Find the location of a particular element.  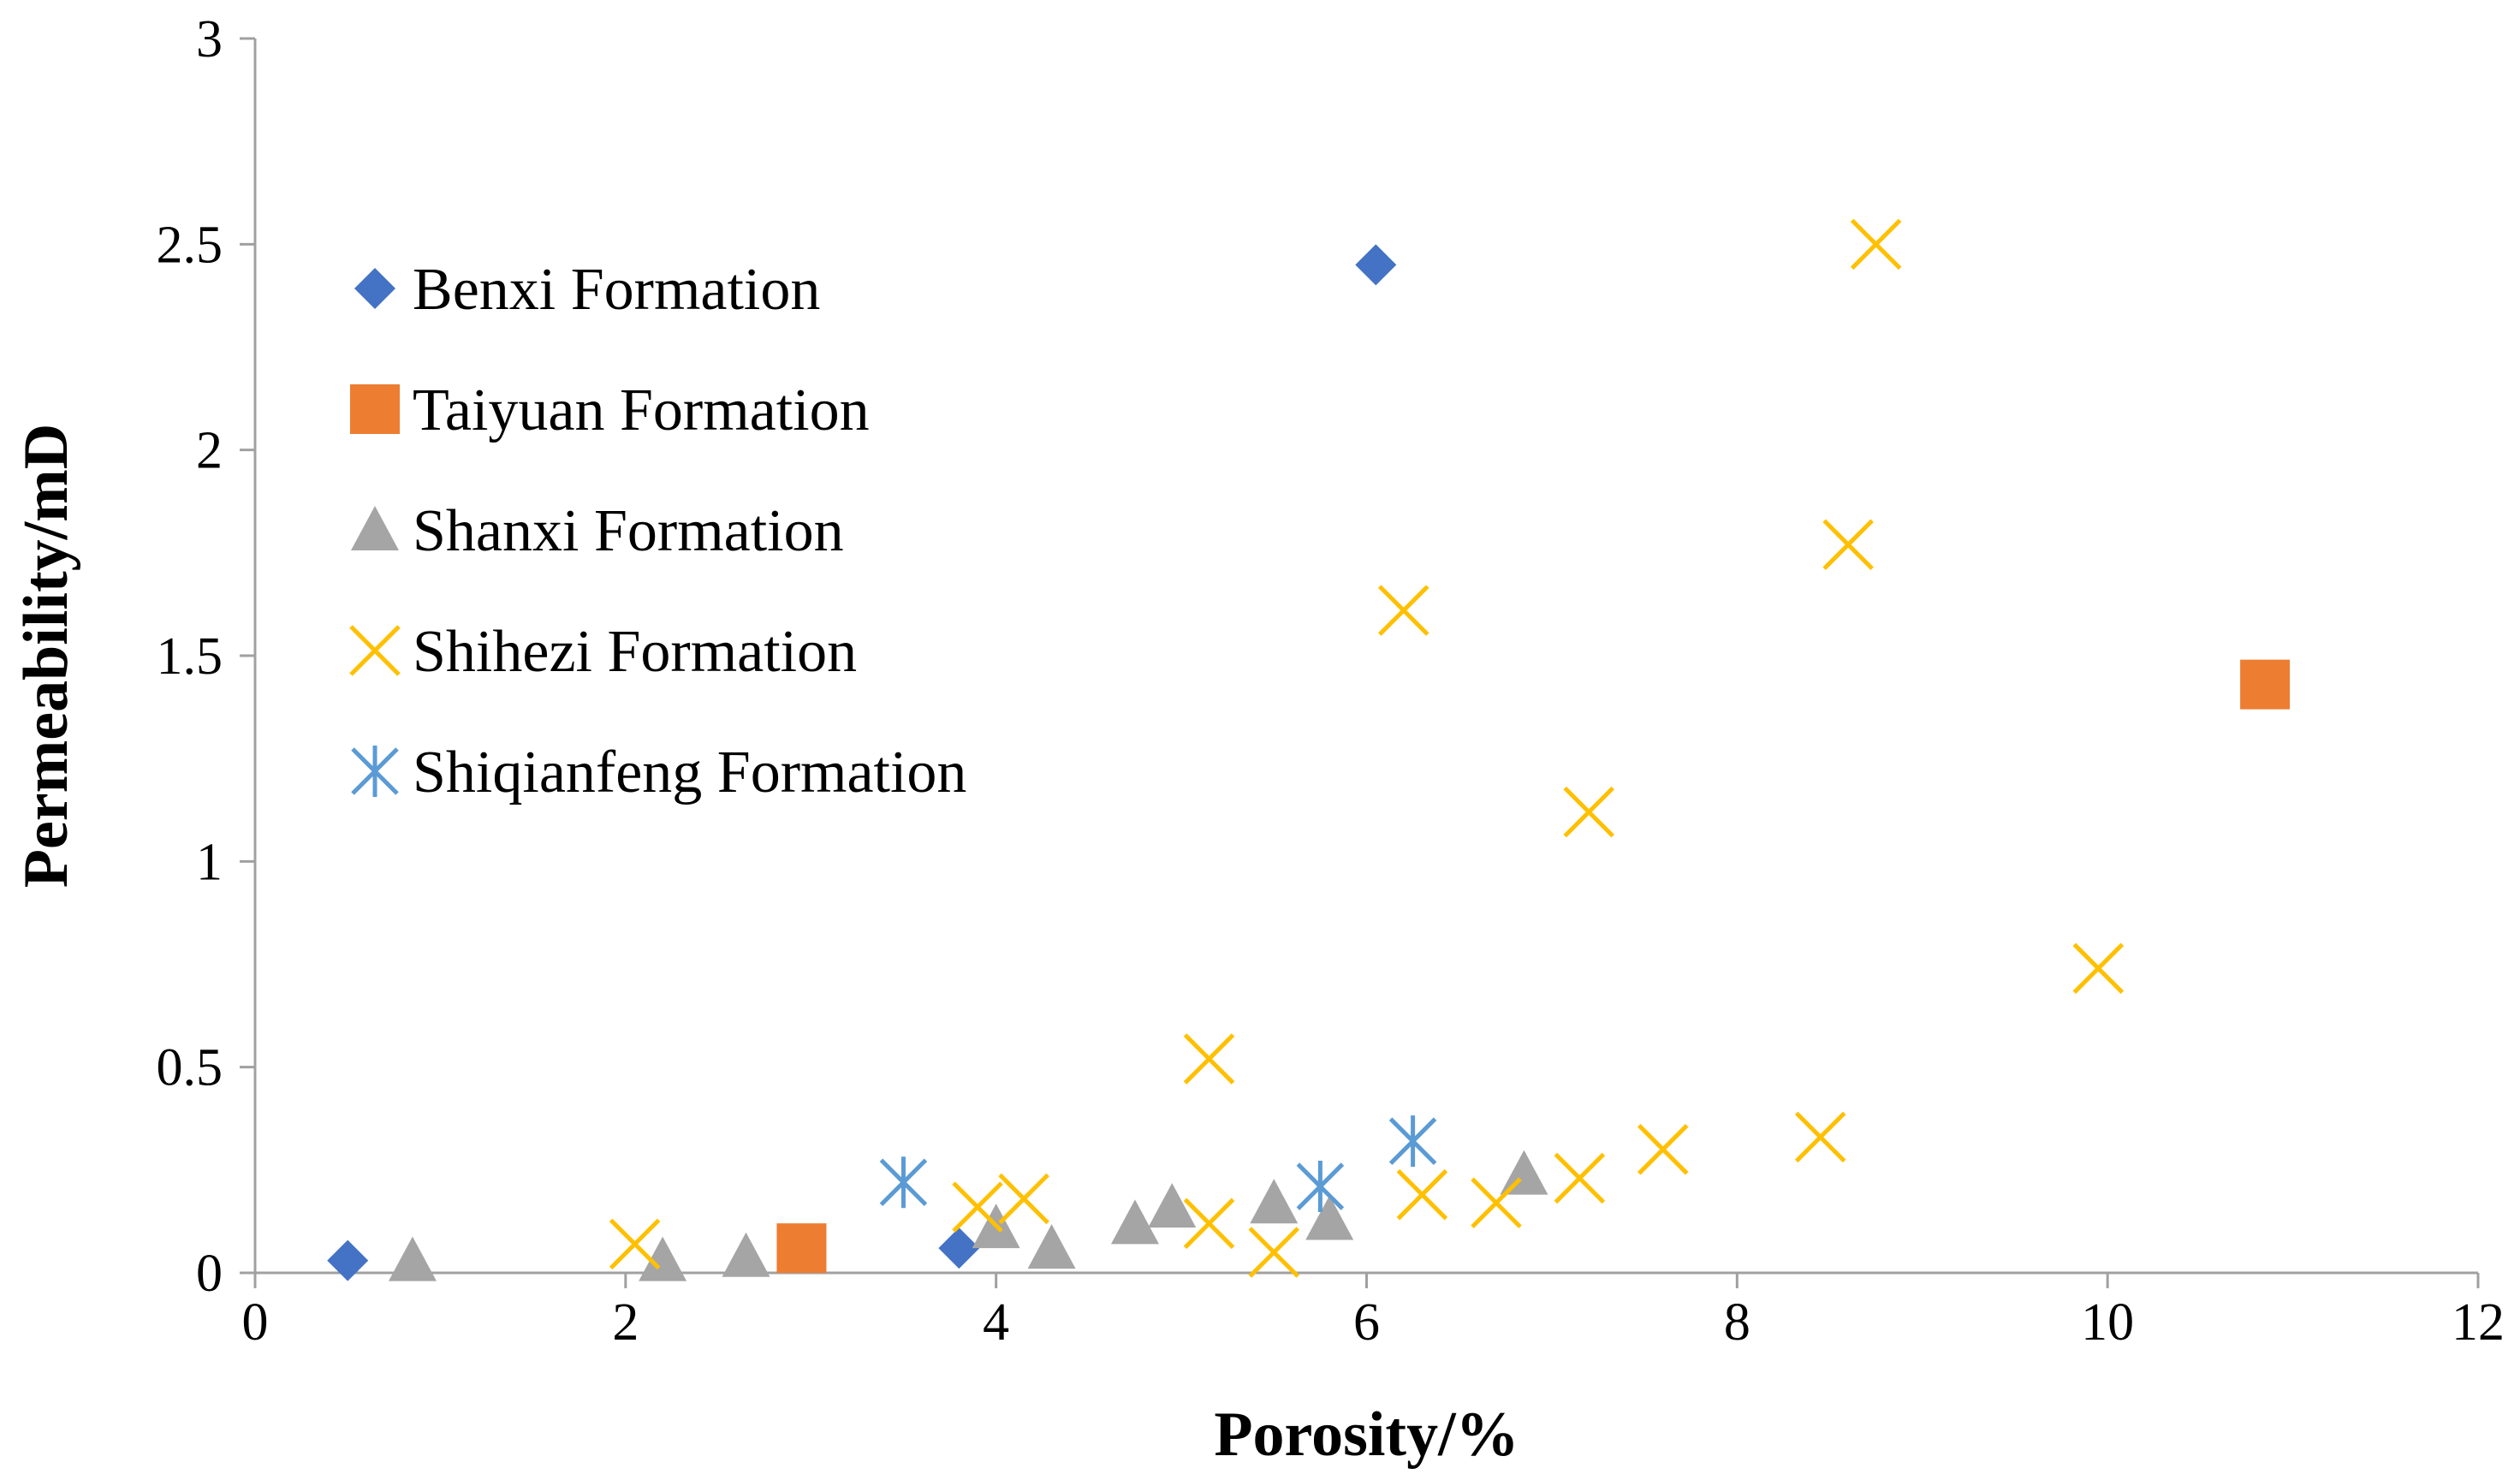

x-tick-label: 0 is located at coordinates (255, 1322).